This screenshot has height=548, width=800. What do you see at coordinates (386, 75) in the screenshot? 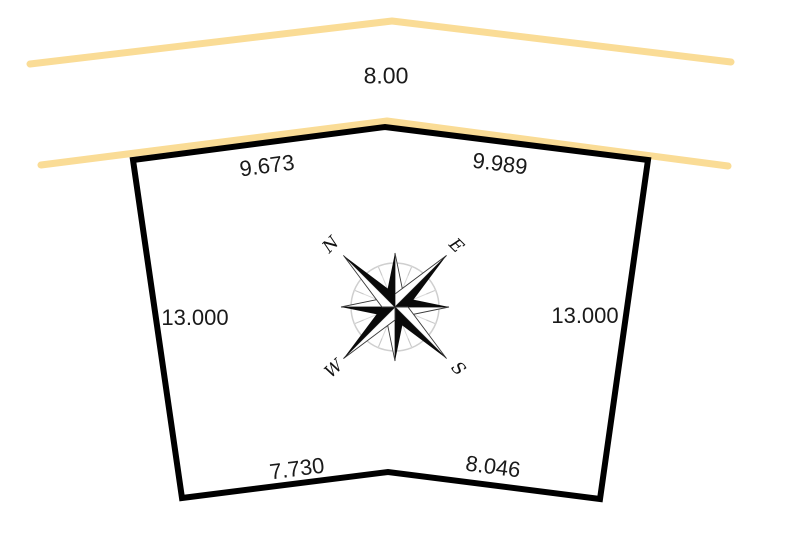
I see `road-width-label: 8.00` at bounding box center [386, 75].